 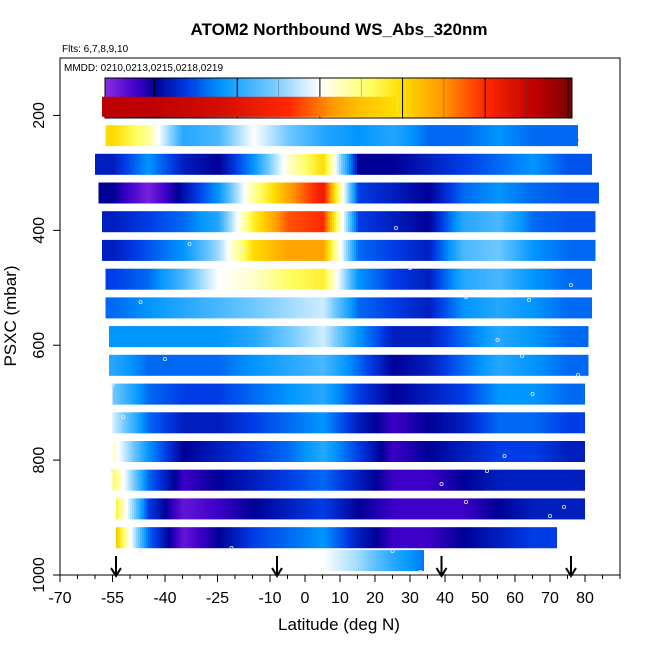 I want to click on x-tick-label: -40, so click(x=164, y=598).